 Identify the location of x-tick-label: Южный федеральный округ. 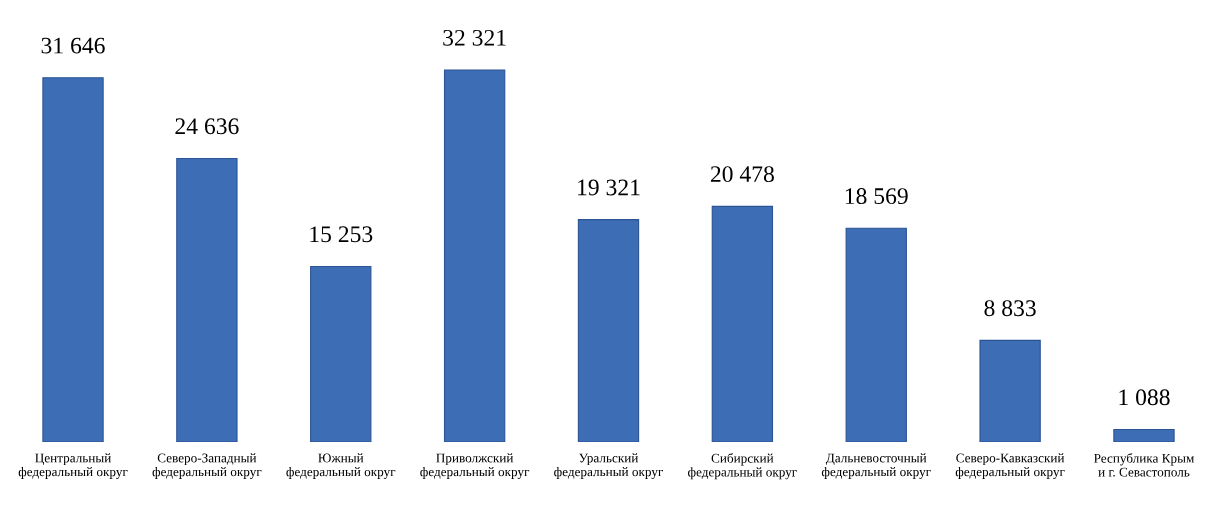
(341, 466).